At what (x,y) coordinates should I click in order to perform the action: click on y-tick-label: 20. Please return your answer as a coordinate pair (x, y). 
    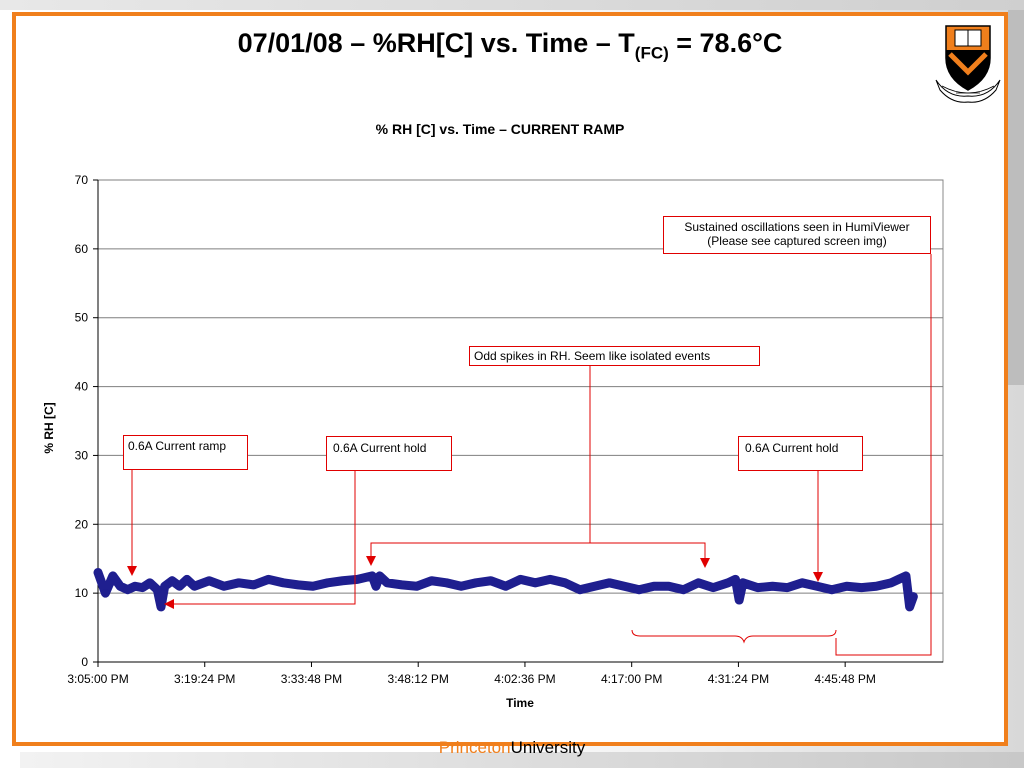
    Looking at the image, I should click on (82, 524).